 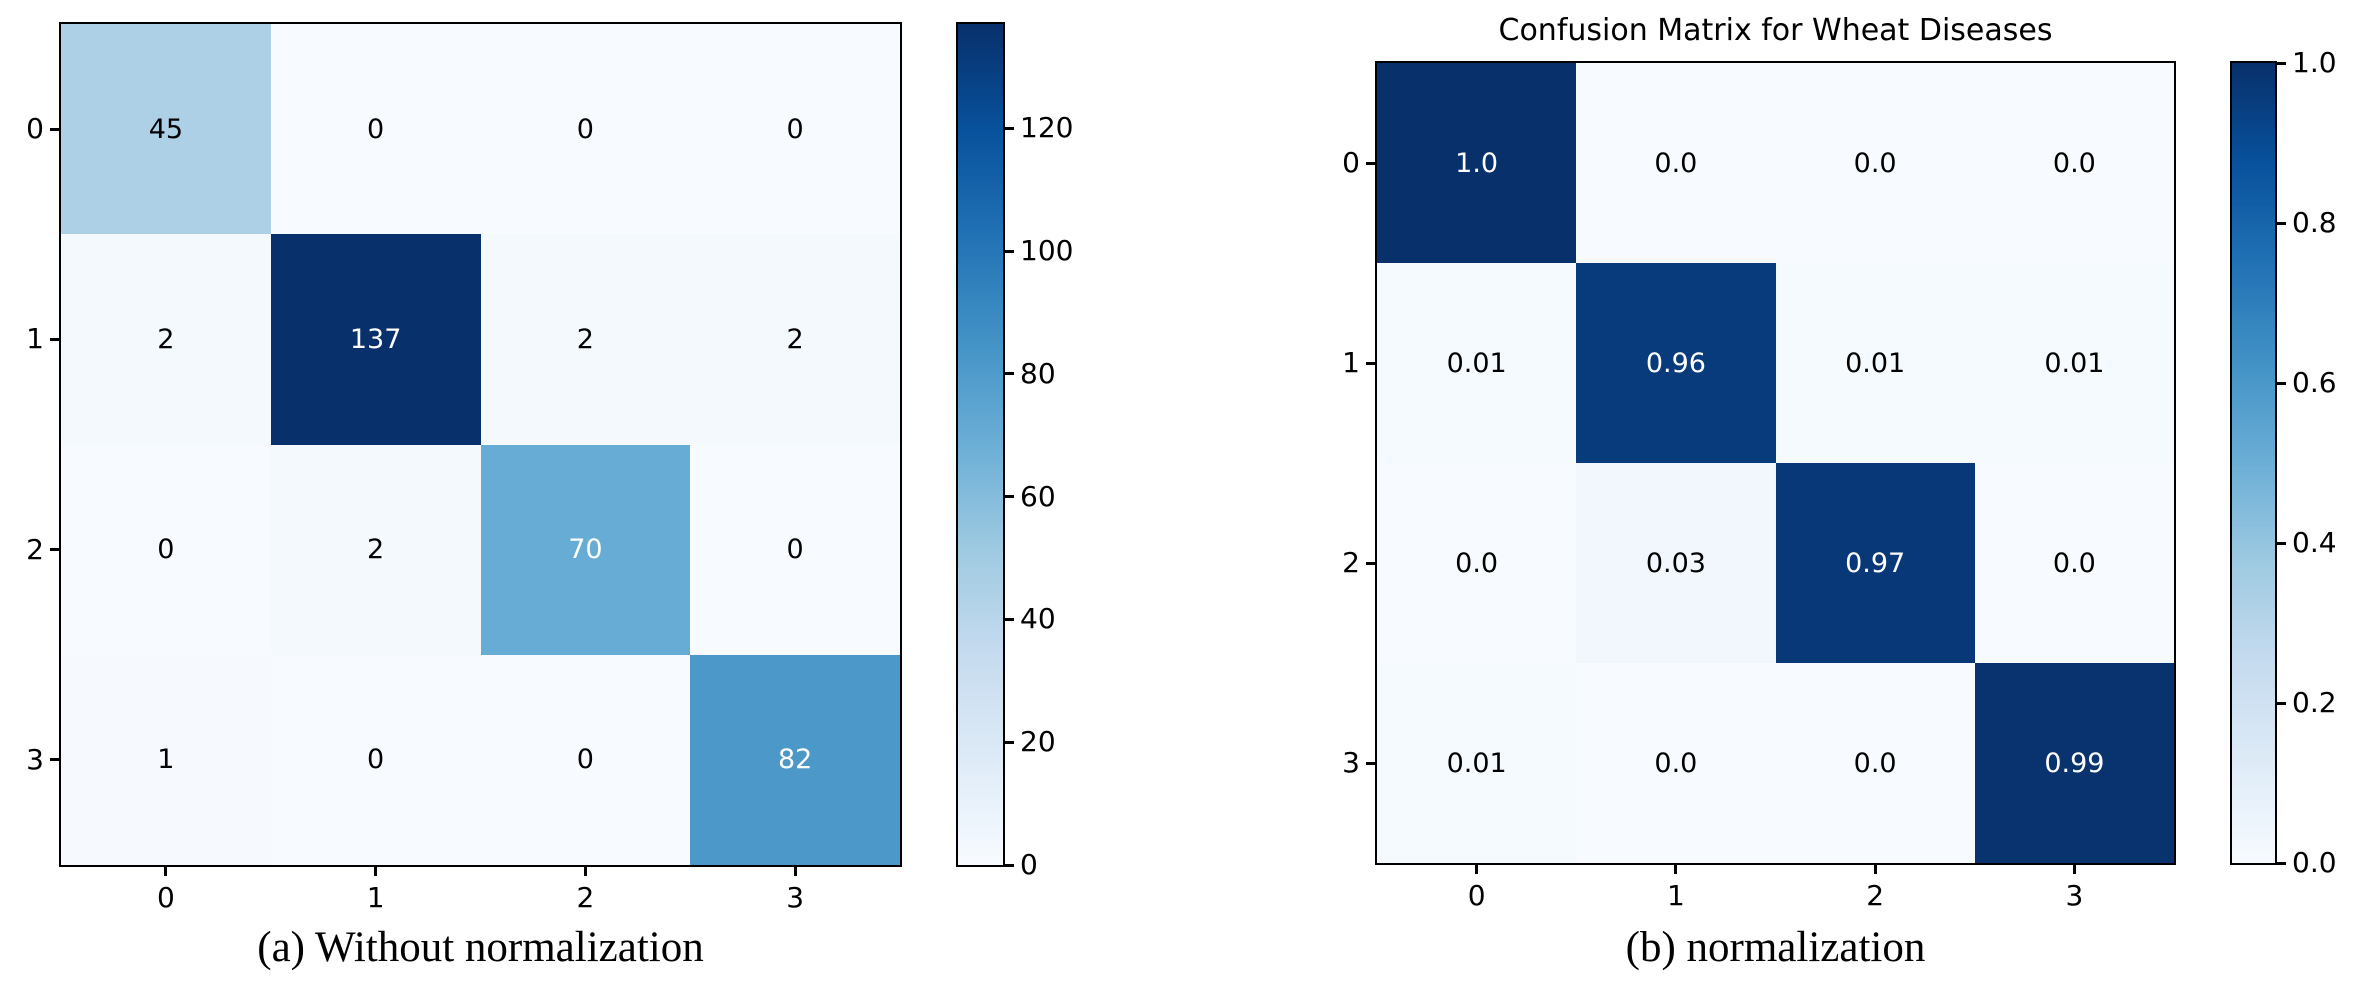 What do you see at coordinates (1875, 763) in the screenshot?
I see `matrix-cell-b-r3c2: 0.0` at bounding box center [1875, 763].